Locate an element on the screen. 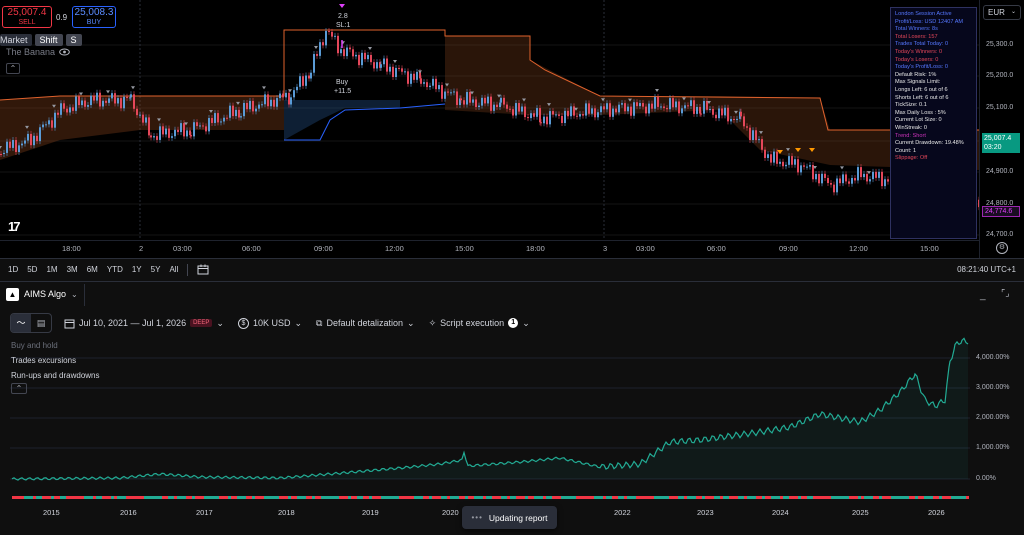 The image size is (1024, 535). equity-tick-label: 2,000.00% is located at coordinates (993, 417).